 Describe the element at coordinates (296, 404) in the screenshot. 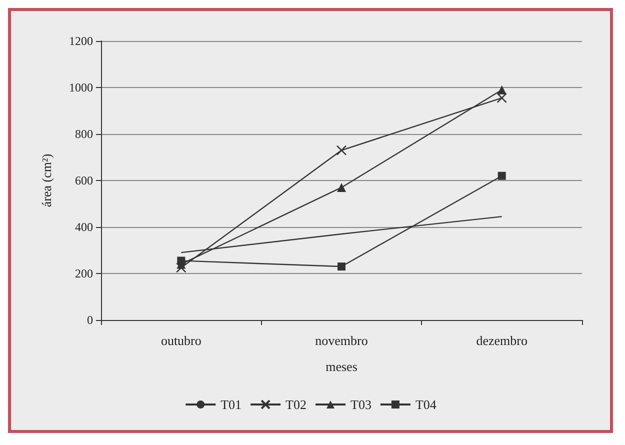

I see `legend-label: T02` at that location.